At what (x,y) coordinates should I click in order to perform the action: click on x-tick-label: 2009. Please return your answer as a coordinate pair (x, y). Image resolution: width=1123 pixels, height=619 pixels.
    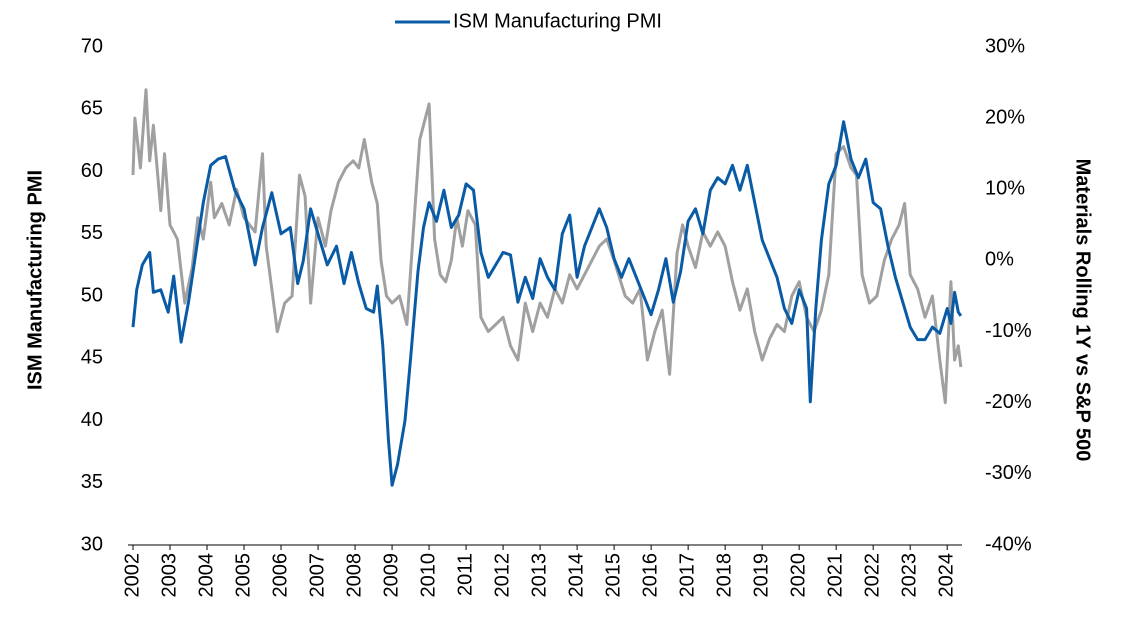
    Looking at the image, I should click on (391, 575).